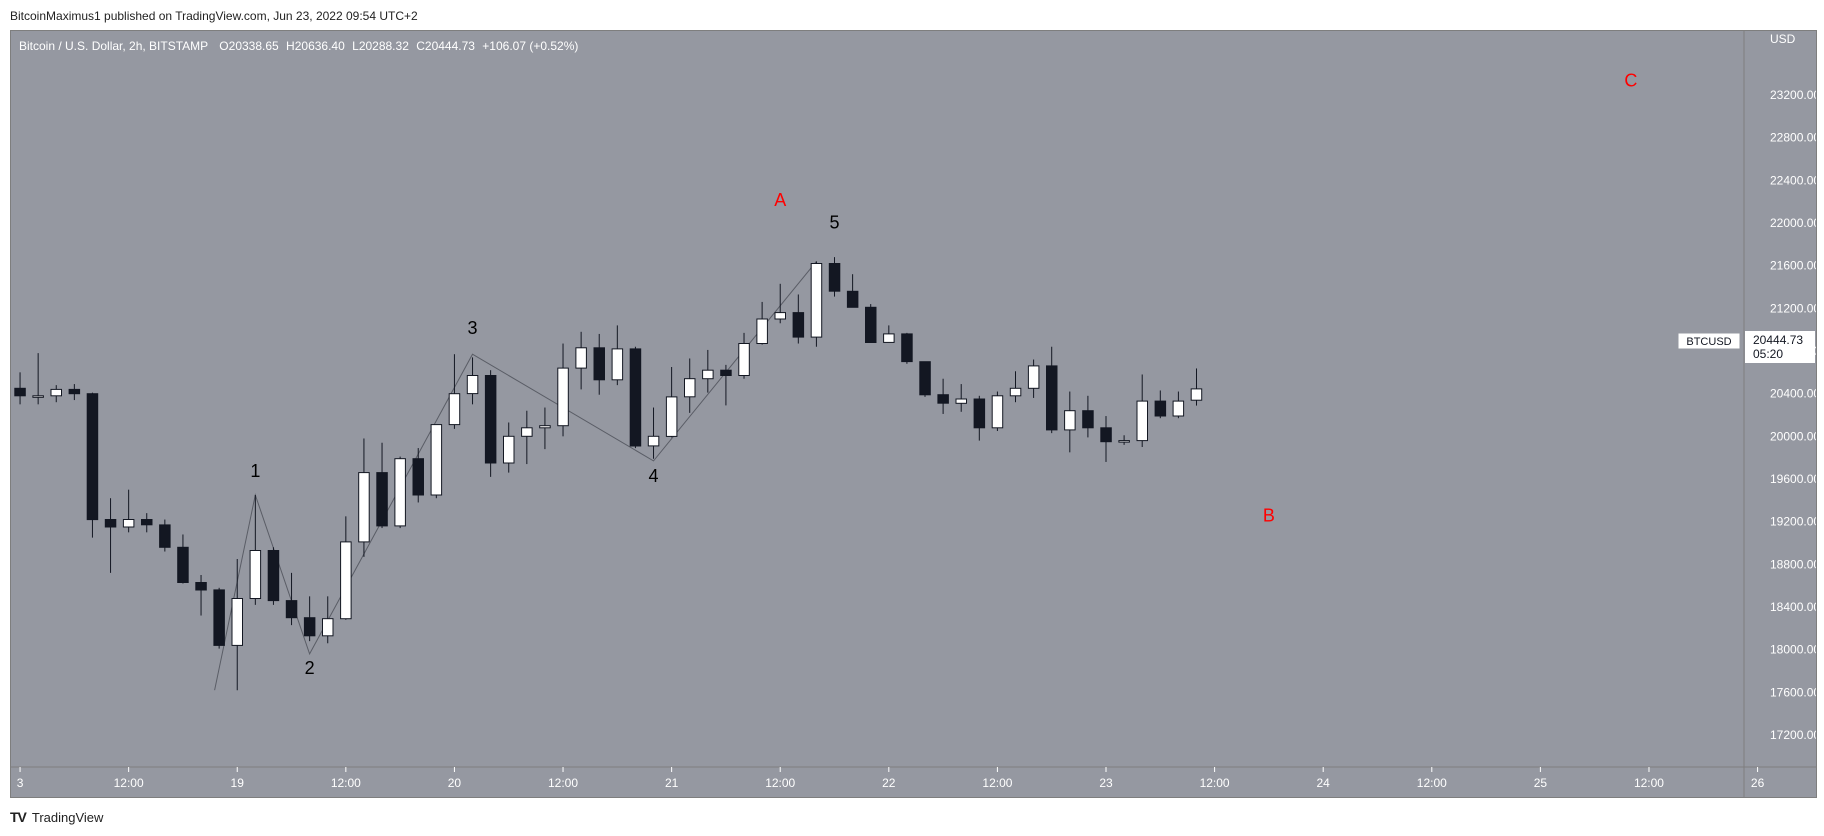  I want to click on price-tick-label: 19600.00, so click(1793, 479).